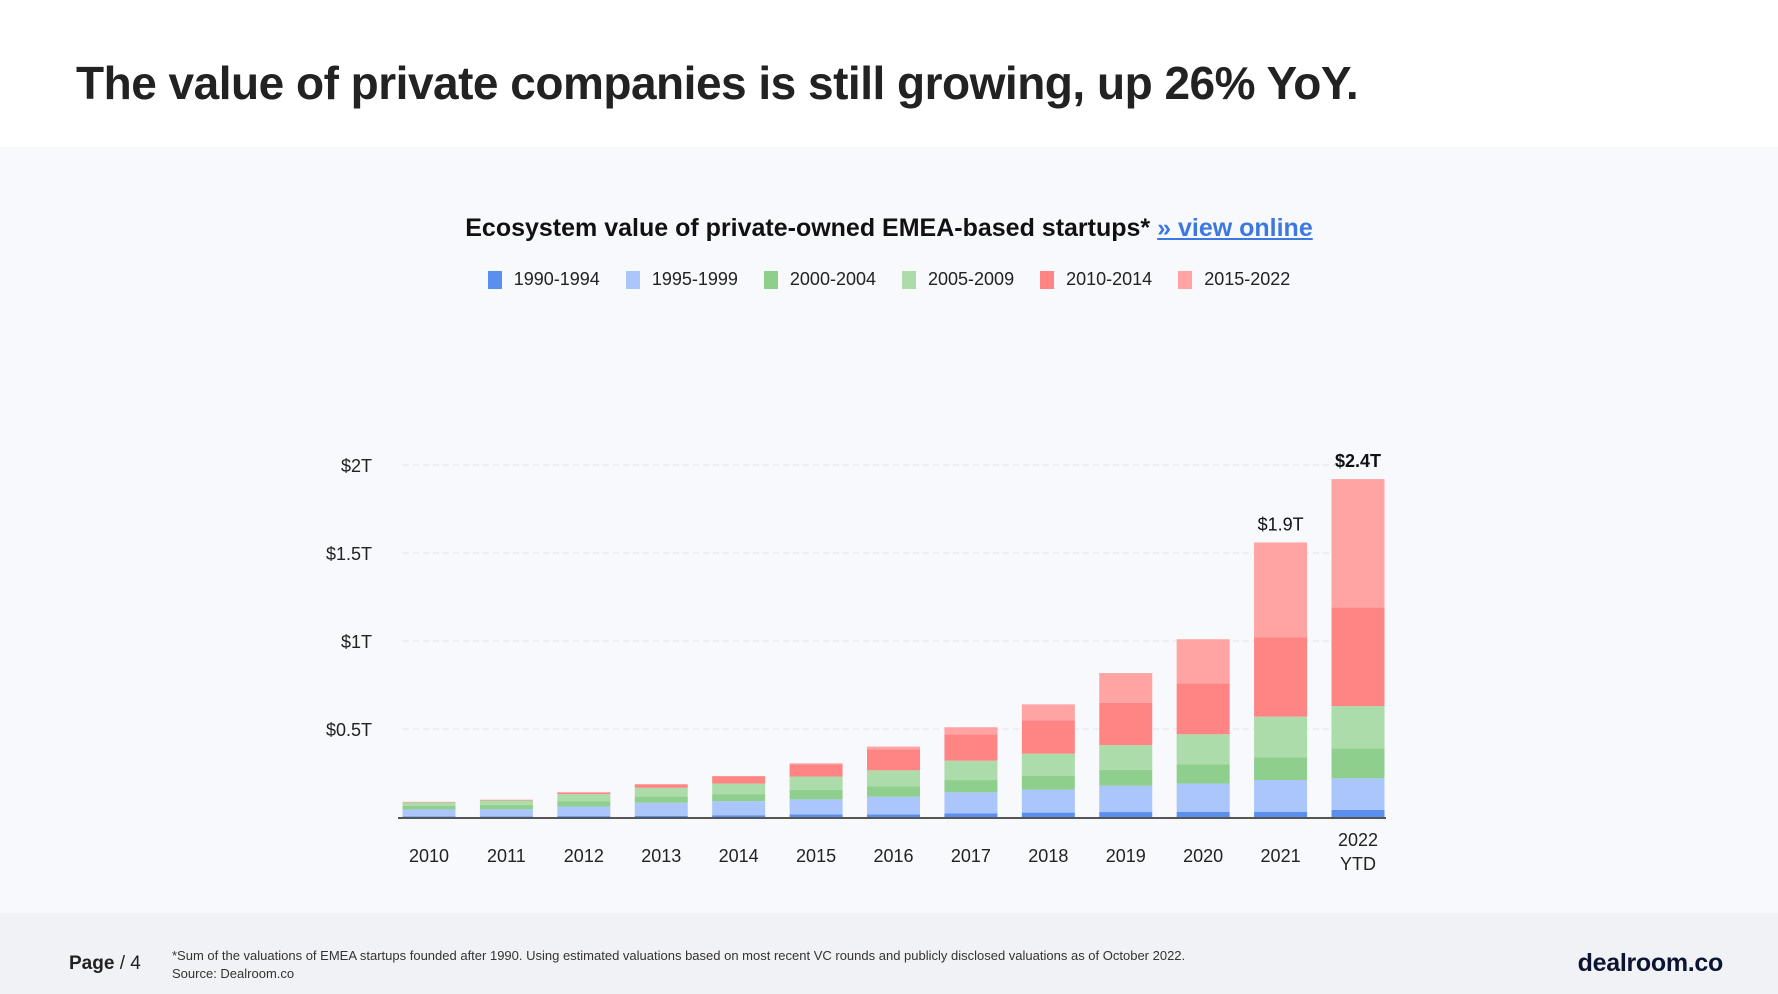  Describe the element at coordinates (1281, 856) in the screenshot. I see `x-tick-label: 2021` at that location.